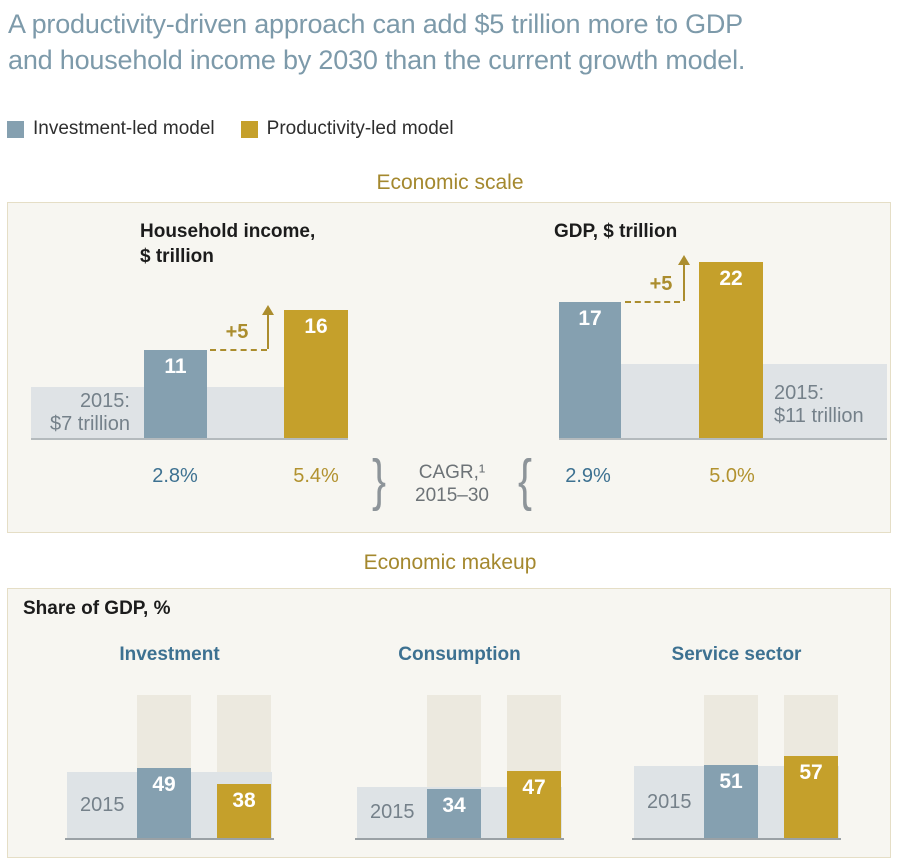 Image resolution: width=900 pixels, height=868 pixels. Describe the element at coordinates (732, 476) in the screenshot. I see `gdp-cagr-productivity: 5.0%` at that location.